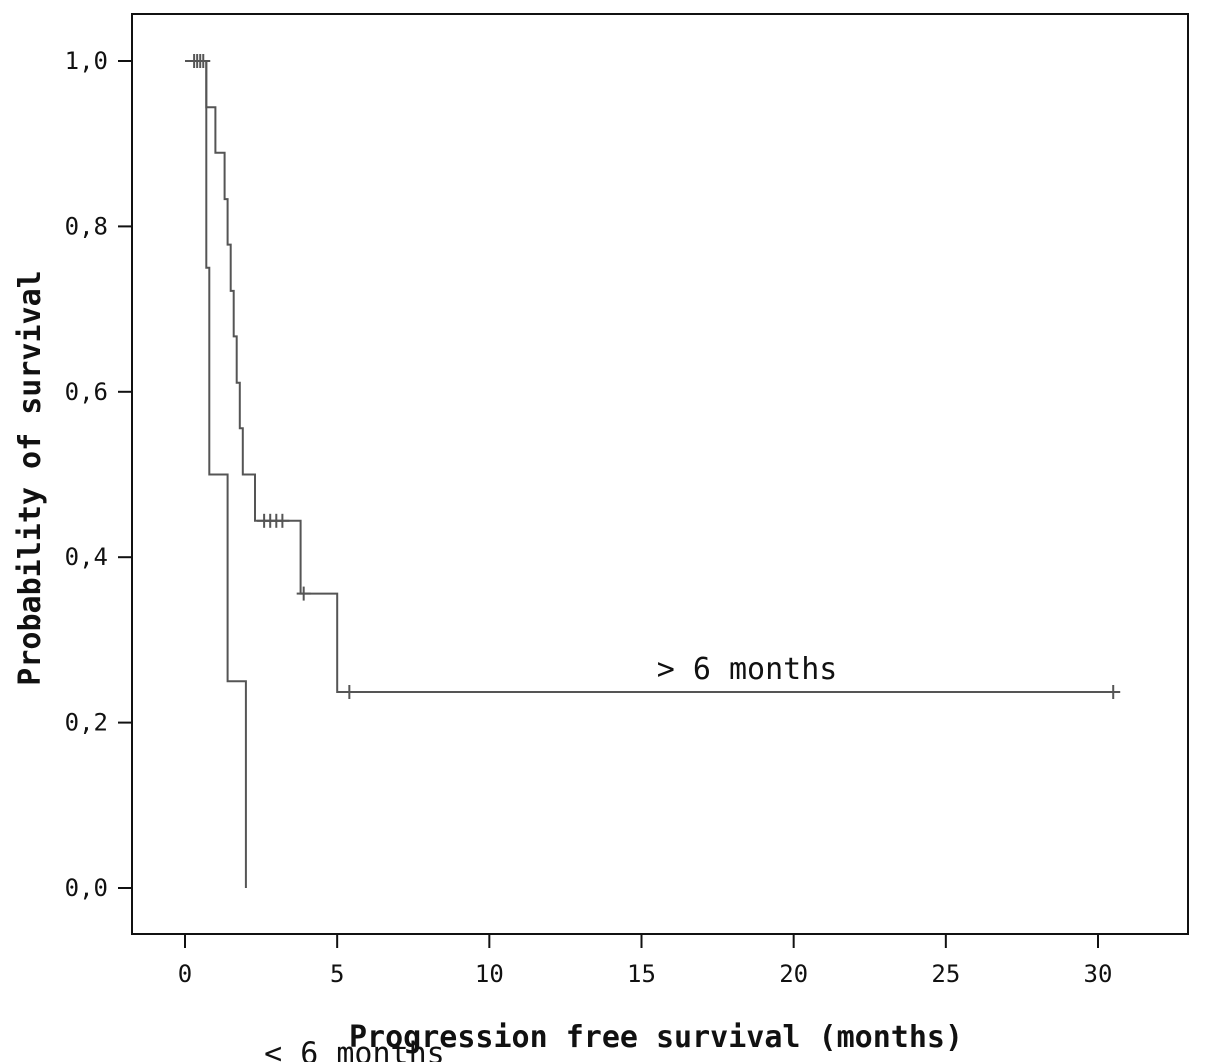  I want to click on x-tick-label: 15, so click(641, 974).